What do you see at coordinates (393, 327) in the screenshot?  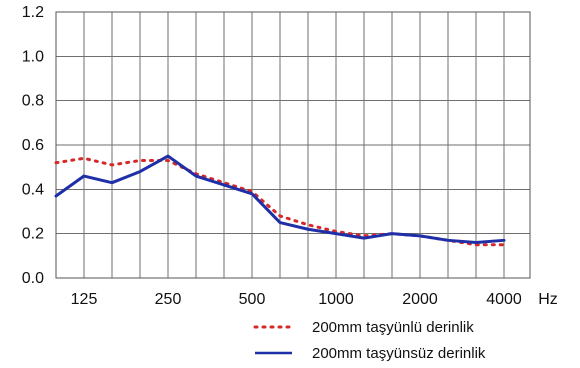 I see `legend-label-series-1: 200mm taşyünlü derinlik` at bounding box center [393, 327].